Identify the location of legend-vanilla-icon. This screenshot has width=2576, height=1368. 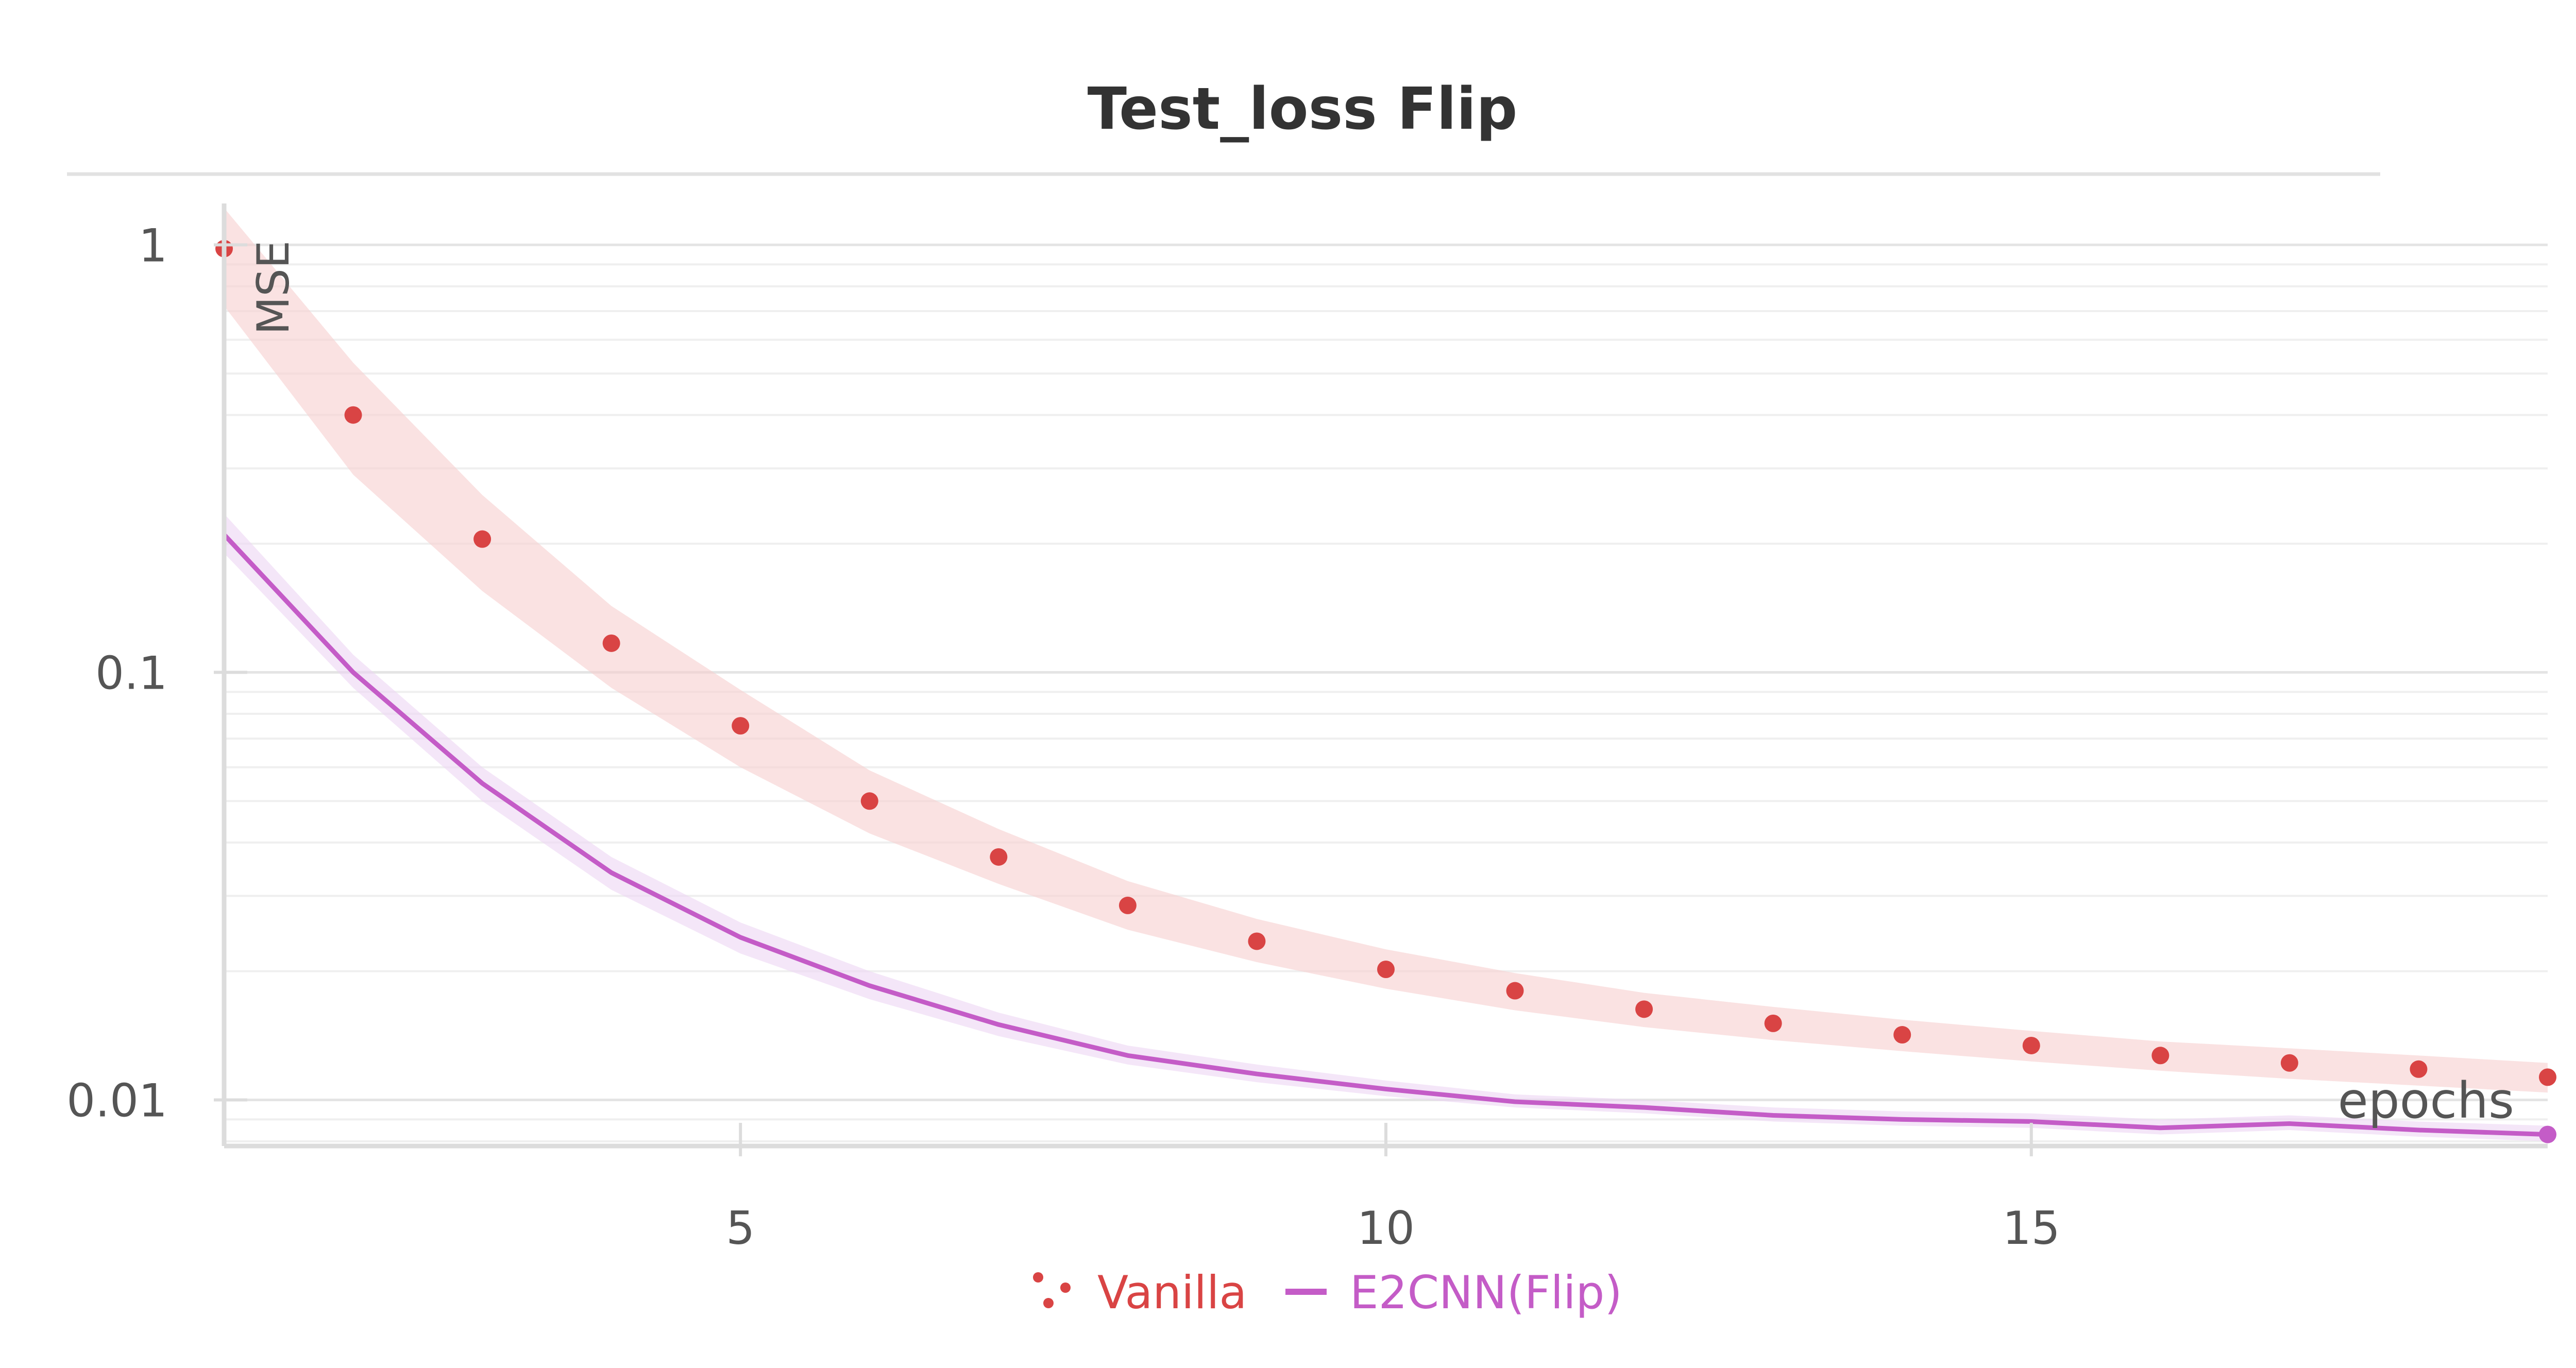
(1038, 1277).